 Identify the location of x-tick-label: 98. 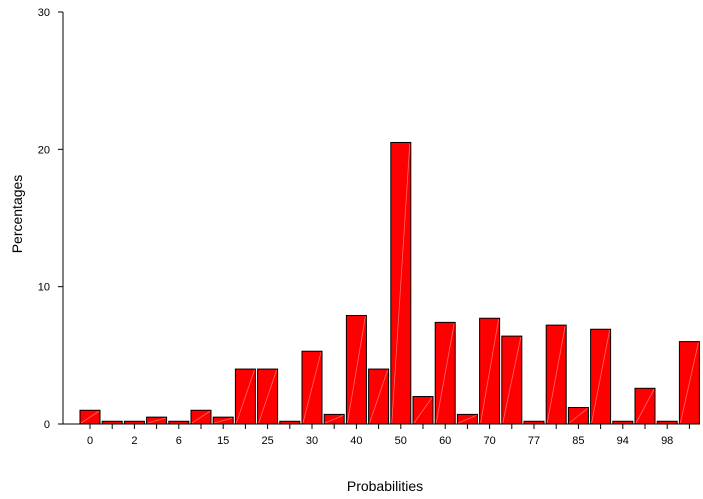
(667, 441).